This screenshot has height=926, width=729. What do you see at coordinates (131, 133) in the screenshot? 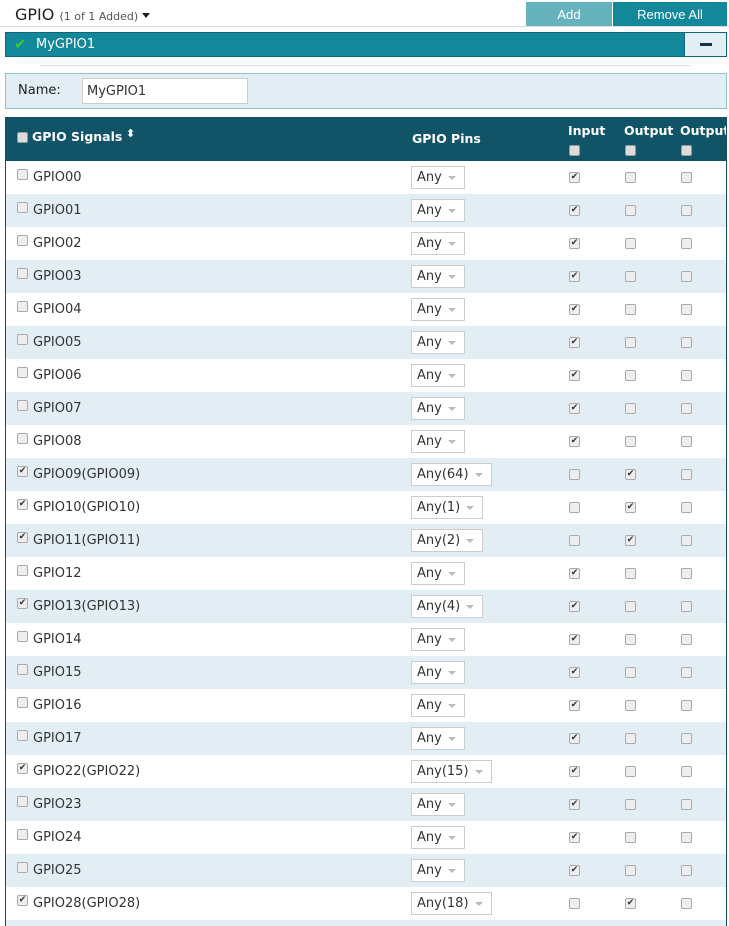
I see `sort-icon: ⬍` at bounding box center [131, 133].